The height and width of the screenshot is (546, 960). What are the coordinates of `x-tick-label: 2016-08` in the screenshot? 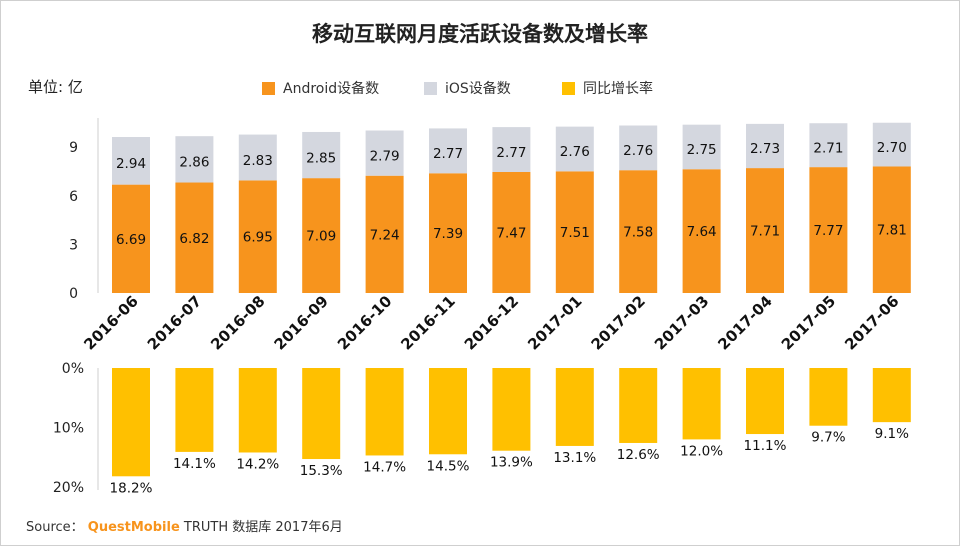 It's located at (237, 322).